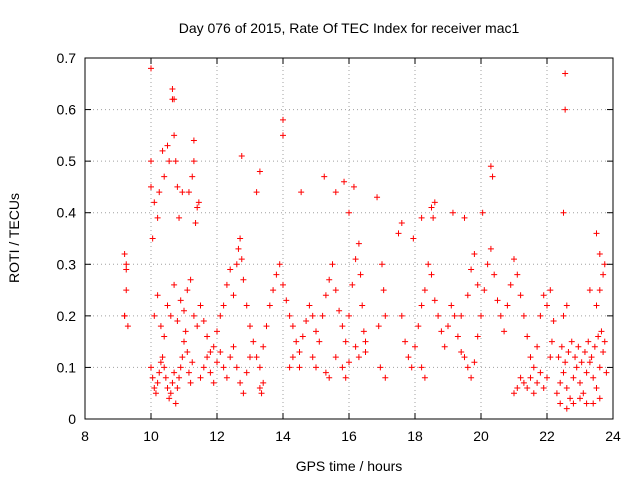 The height and width of the screenshot is (480, 640). Describe the element at coordinates (67, 213) in the screenshot. I see `y-tick-label: 0.4` at that location.